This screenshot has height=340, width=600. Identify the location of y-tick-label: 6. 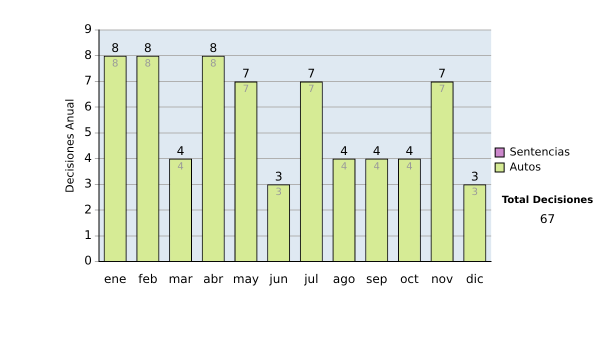
(88, 106).